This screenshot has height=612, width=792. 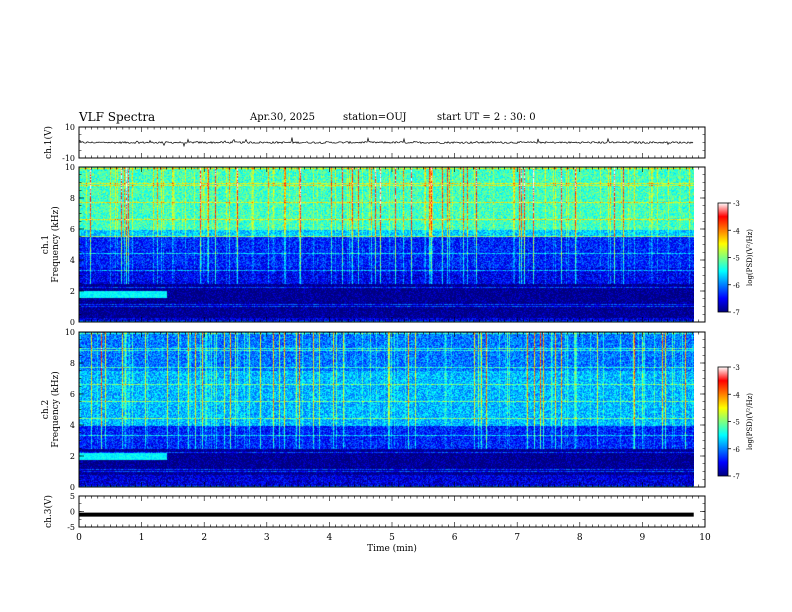 What do you see at coordinates (375, 117) in the screenshot?
I see `station-label: station=OUJ` at bounding box center [375, 117].